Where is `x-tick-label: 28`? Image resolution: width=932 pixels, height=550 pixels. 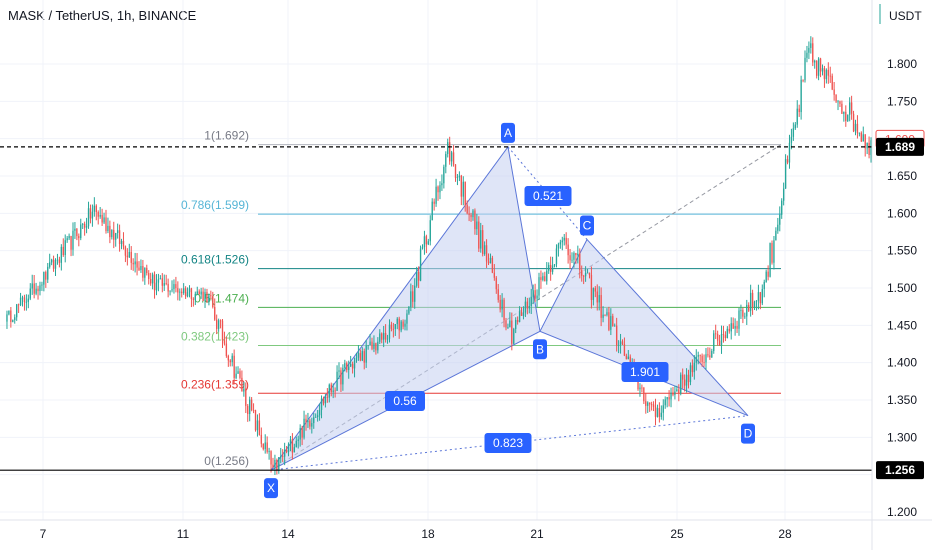 x-tick-label: 28 is located at coordinates (785, 534).